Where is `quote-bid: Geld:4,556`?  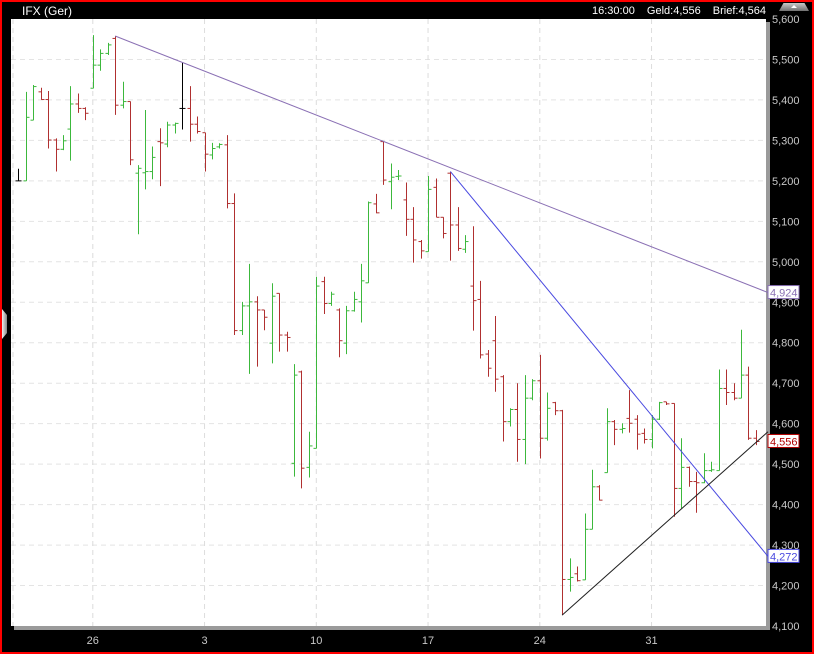
quote-bid: Geld:4,556 is located at coordinates (673, 11).